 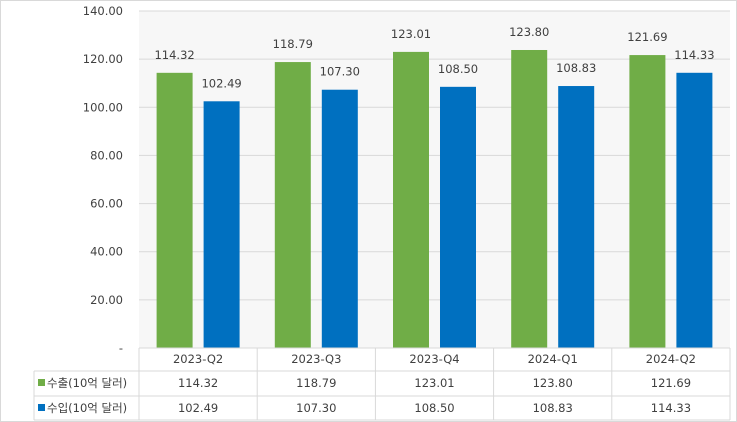 I want to click on legend-label: 수출(10억 달러), so click(x=87, y=383).